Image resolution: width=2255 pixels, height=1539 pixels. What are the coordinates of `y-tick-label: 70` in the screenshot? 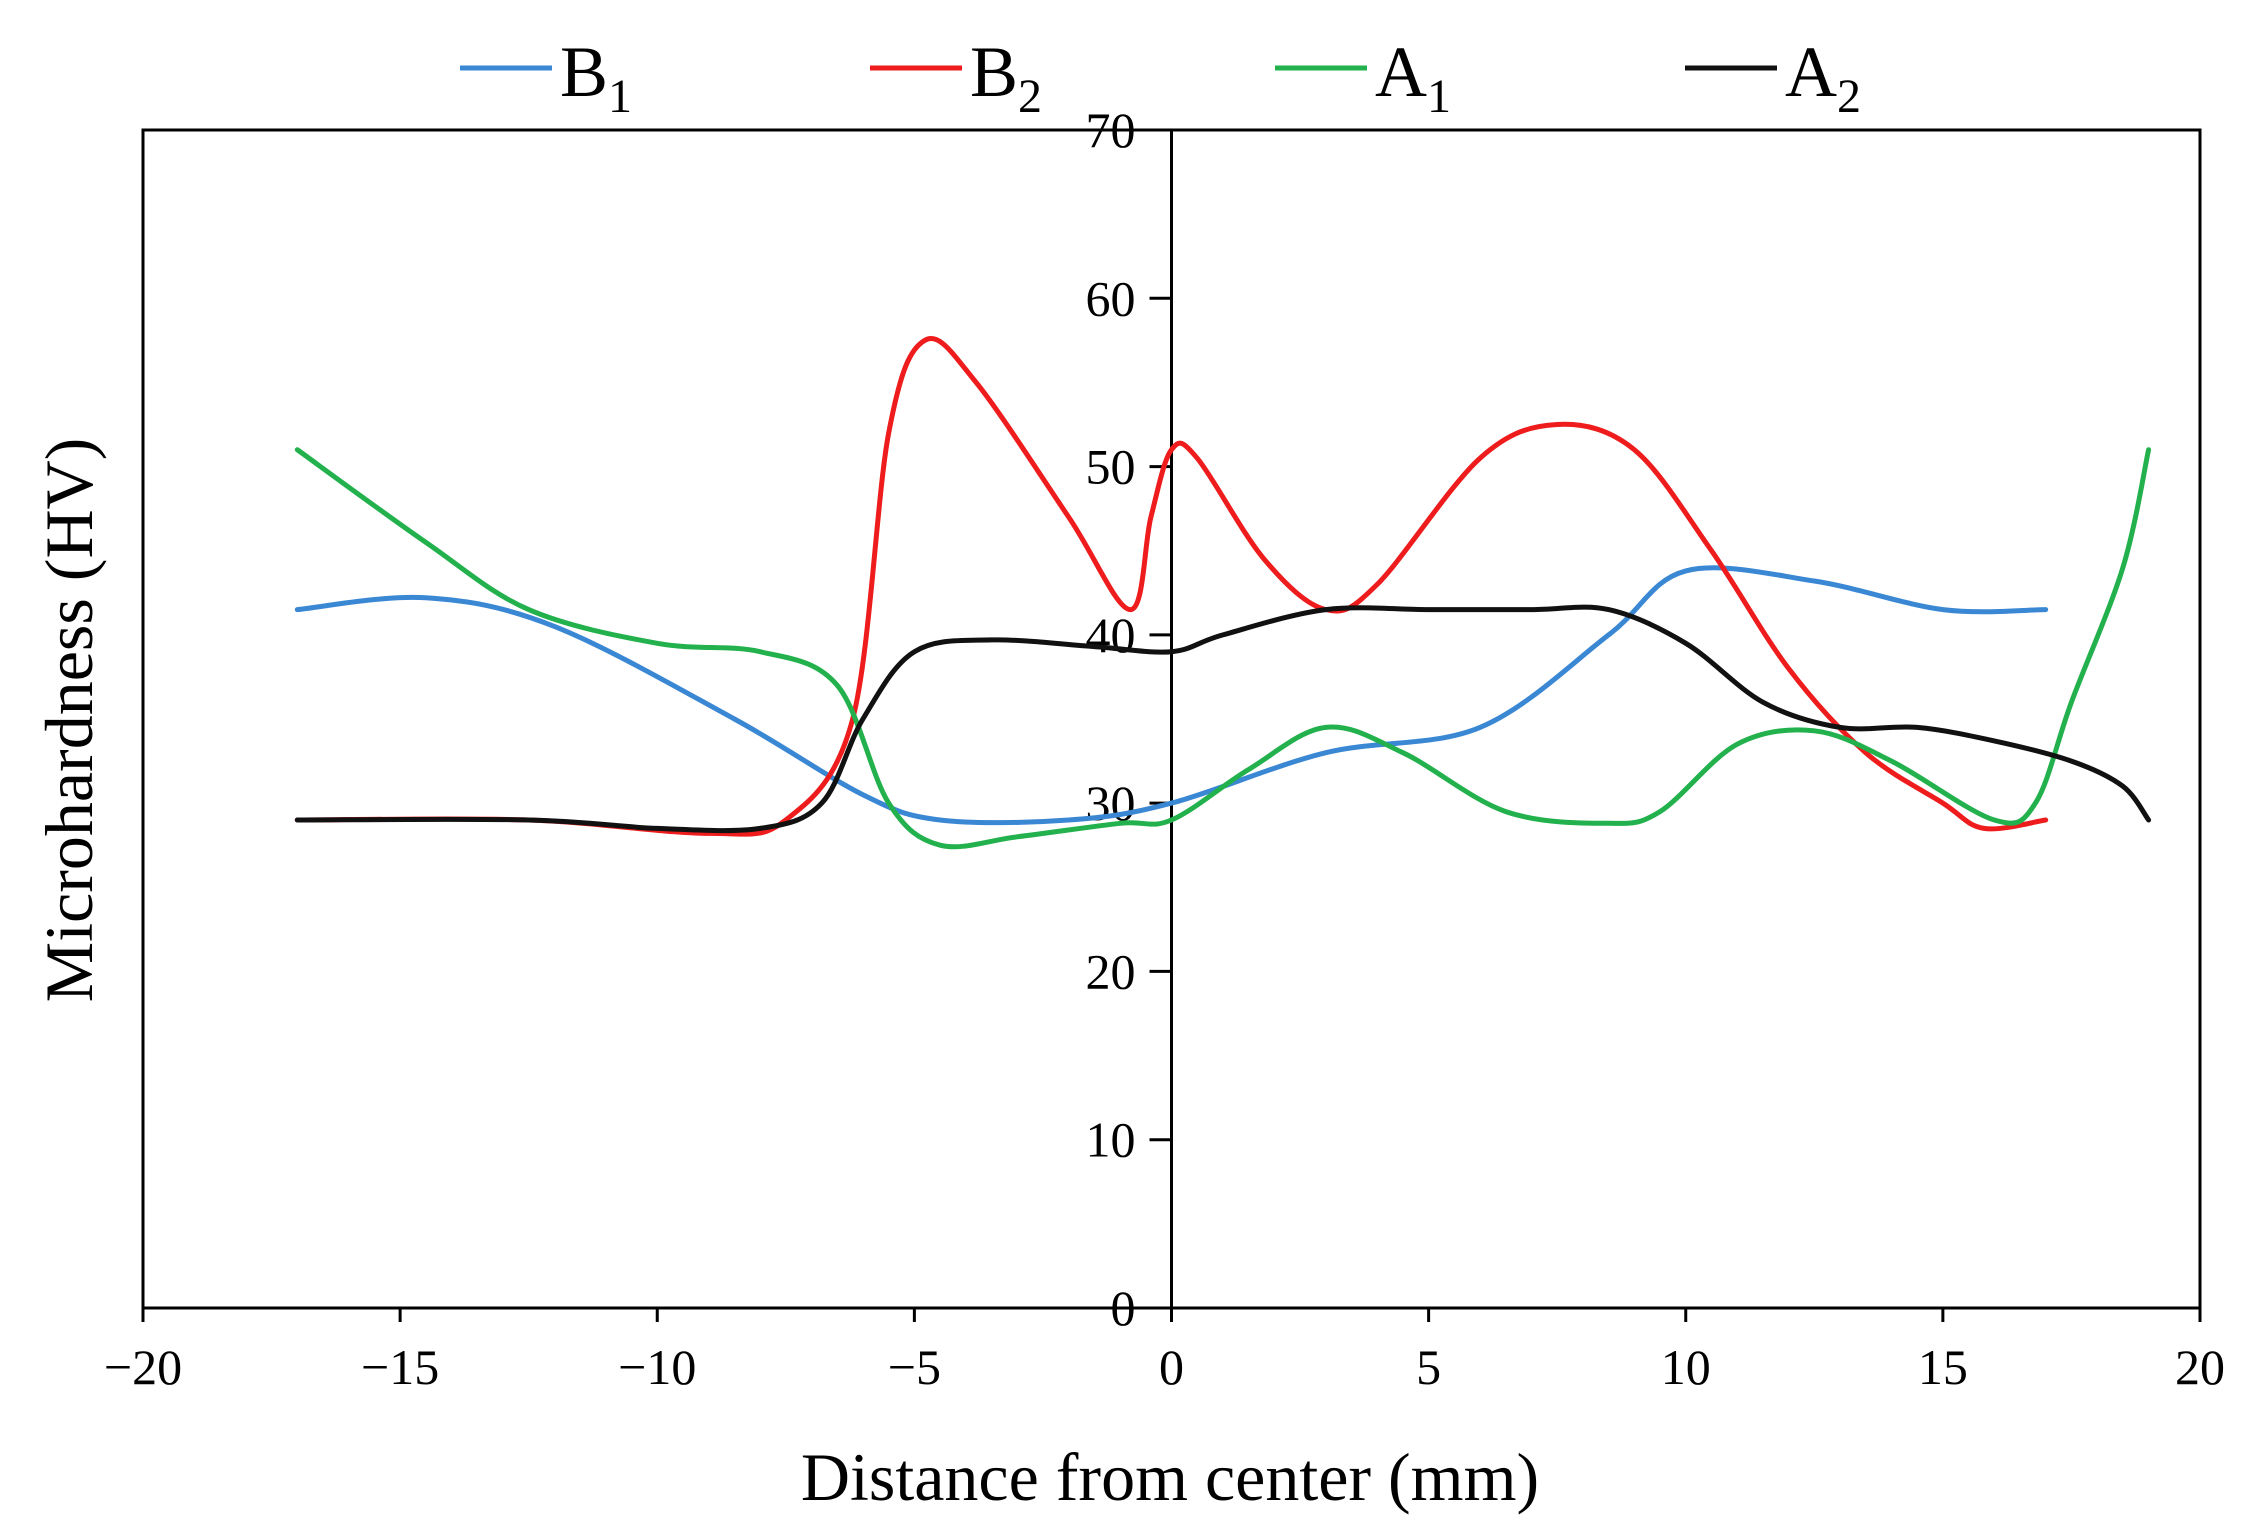 It's located at (1111, 130).